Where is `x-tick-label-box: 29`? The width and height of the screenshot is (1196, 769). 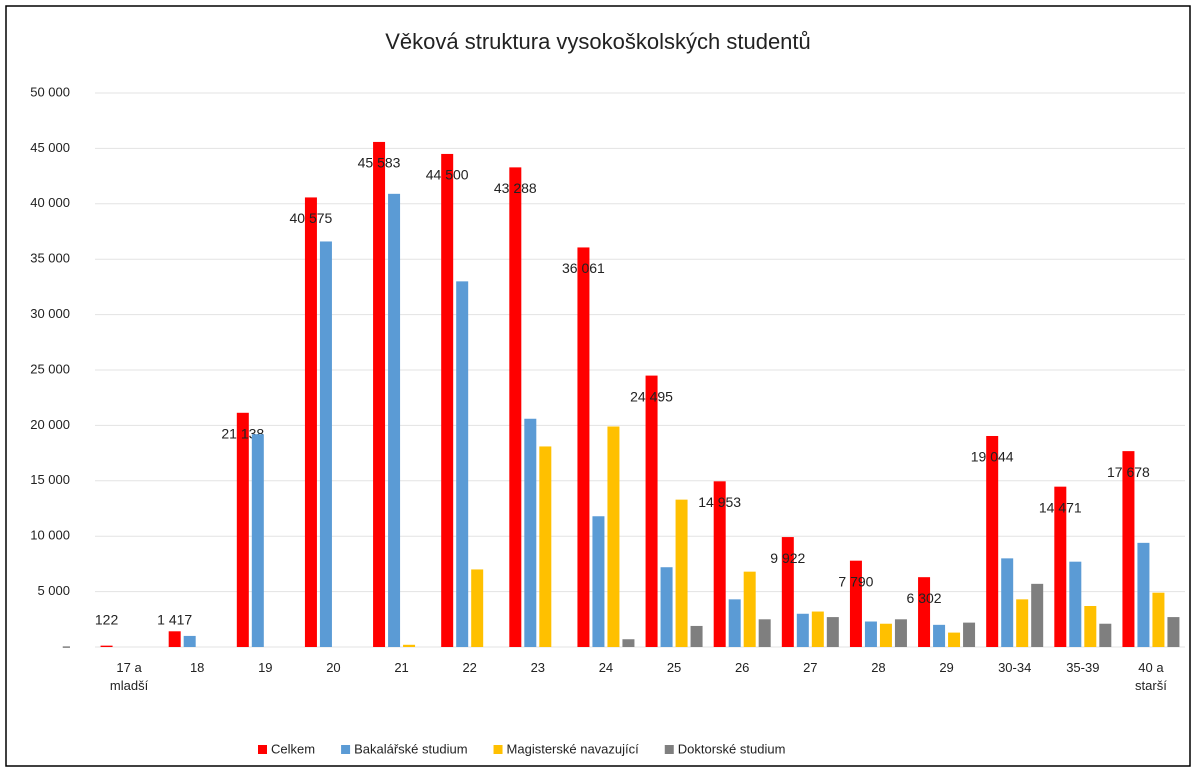 x-tick-label-box: 29 is located at coordinates (946, 667).